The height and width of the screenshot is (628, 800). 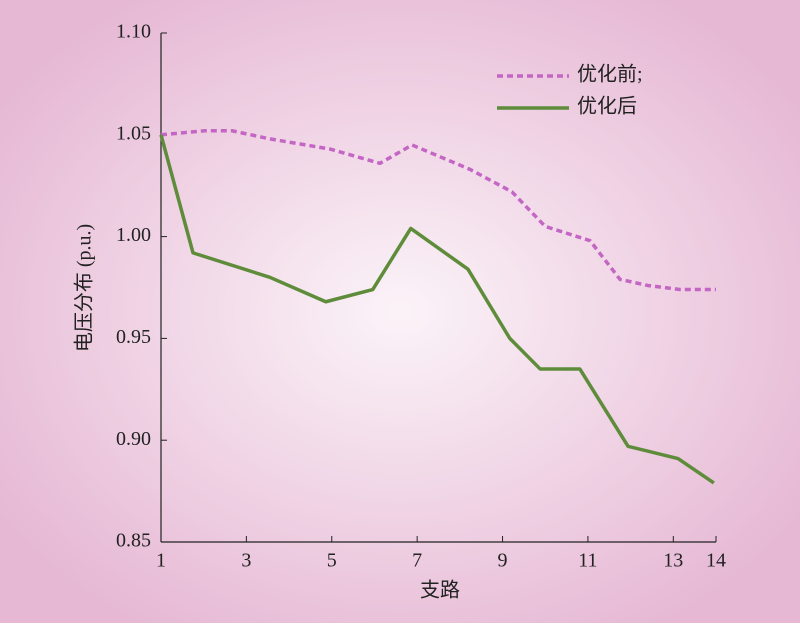 What do you see at coordinates (440, 590) in the screenshot?
I see `x-axis-label: 支路` at bounding box center [440, 590].